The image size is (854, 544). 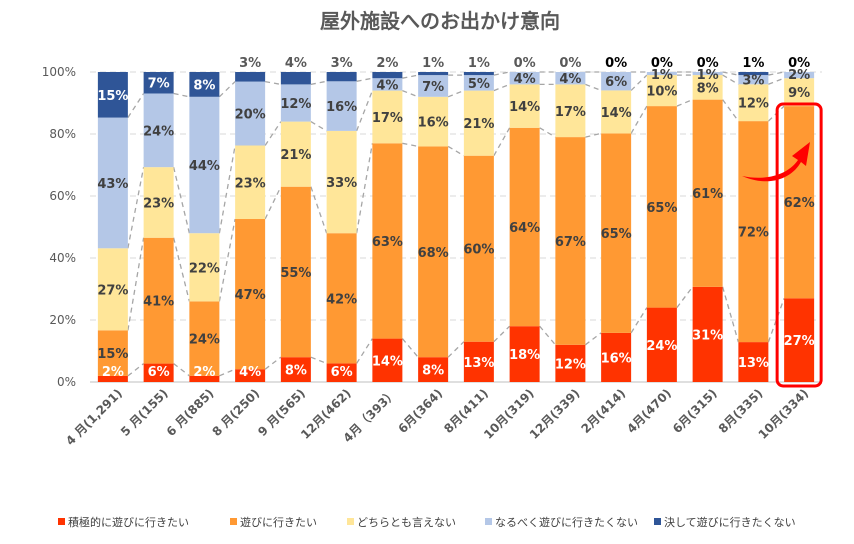 I want to click on data-label: 15%, so click(x=112, y=354).